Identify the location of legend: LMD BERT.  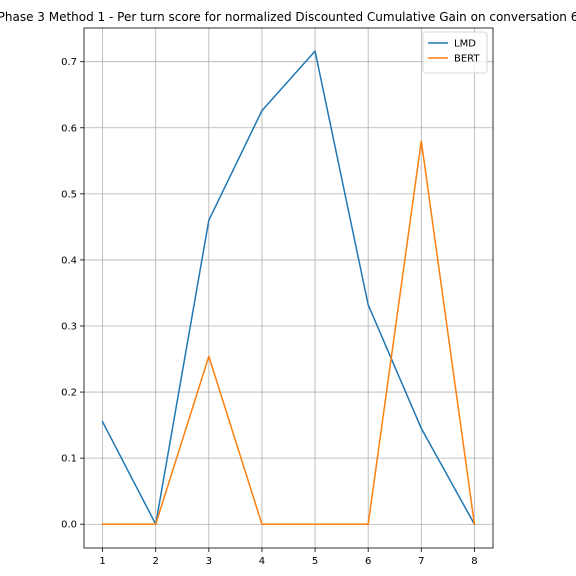
(455, 52).